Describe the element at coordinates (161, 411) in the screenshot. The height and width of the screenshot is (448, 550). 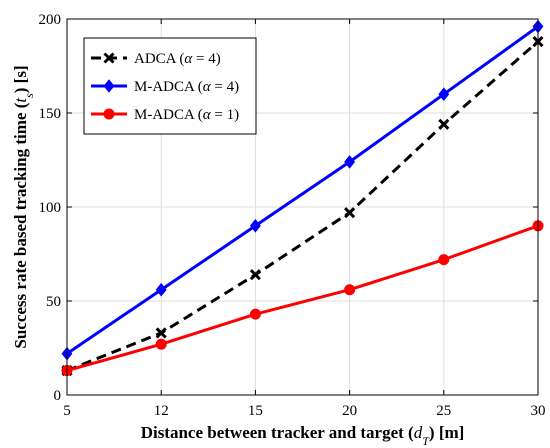
I see `x-tick-label: 12` at that location.